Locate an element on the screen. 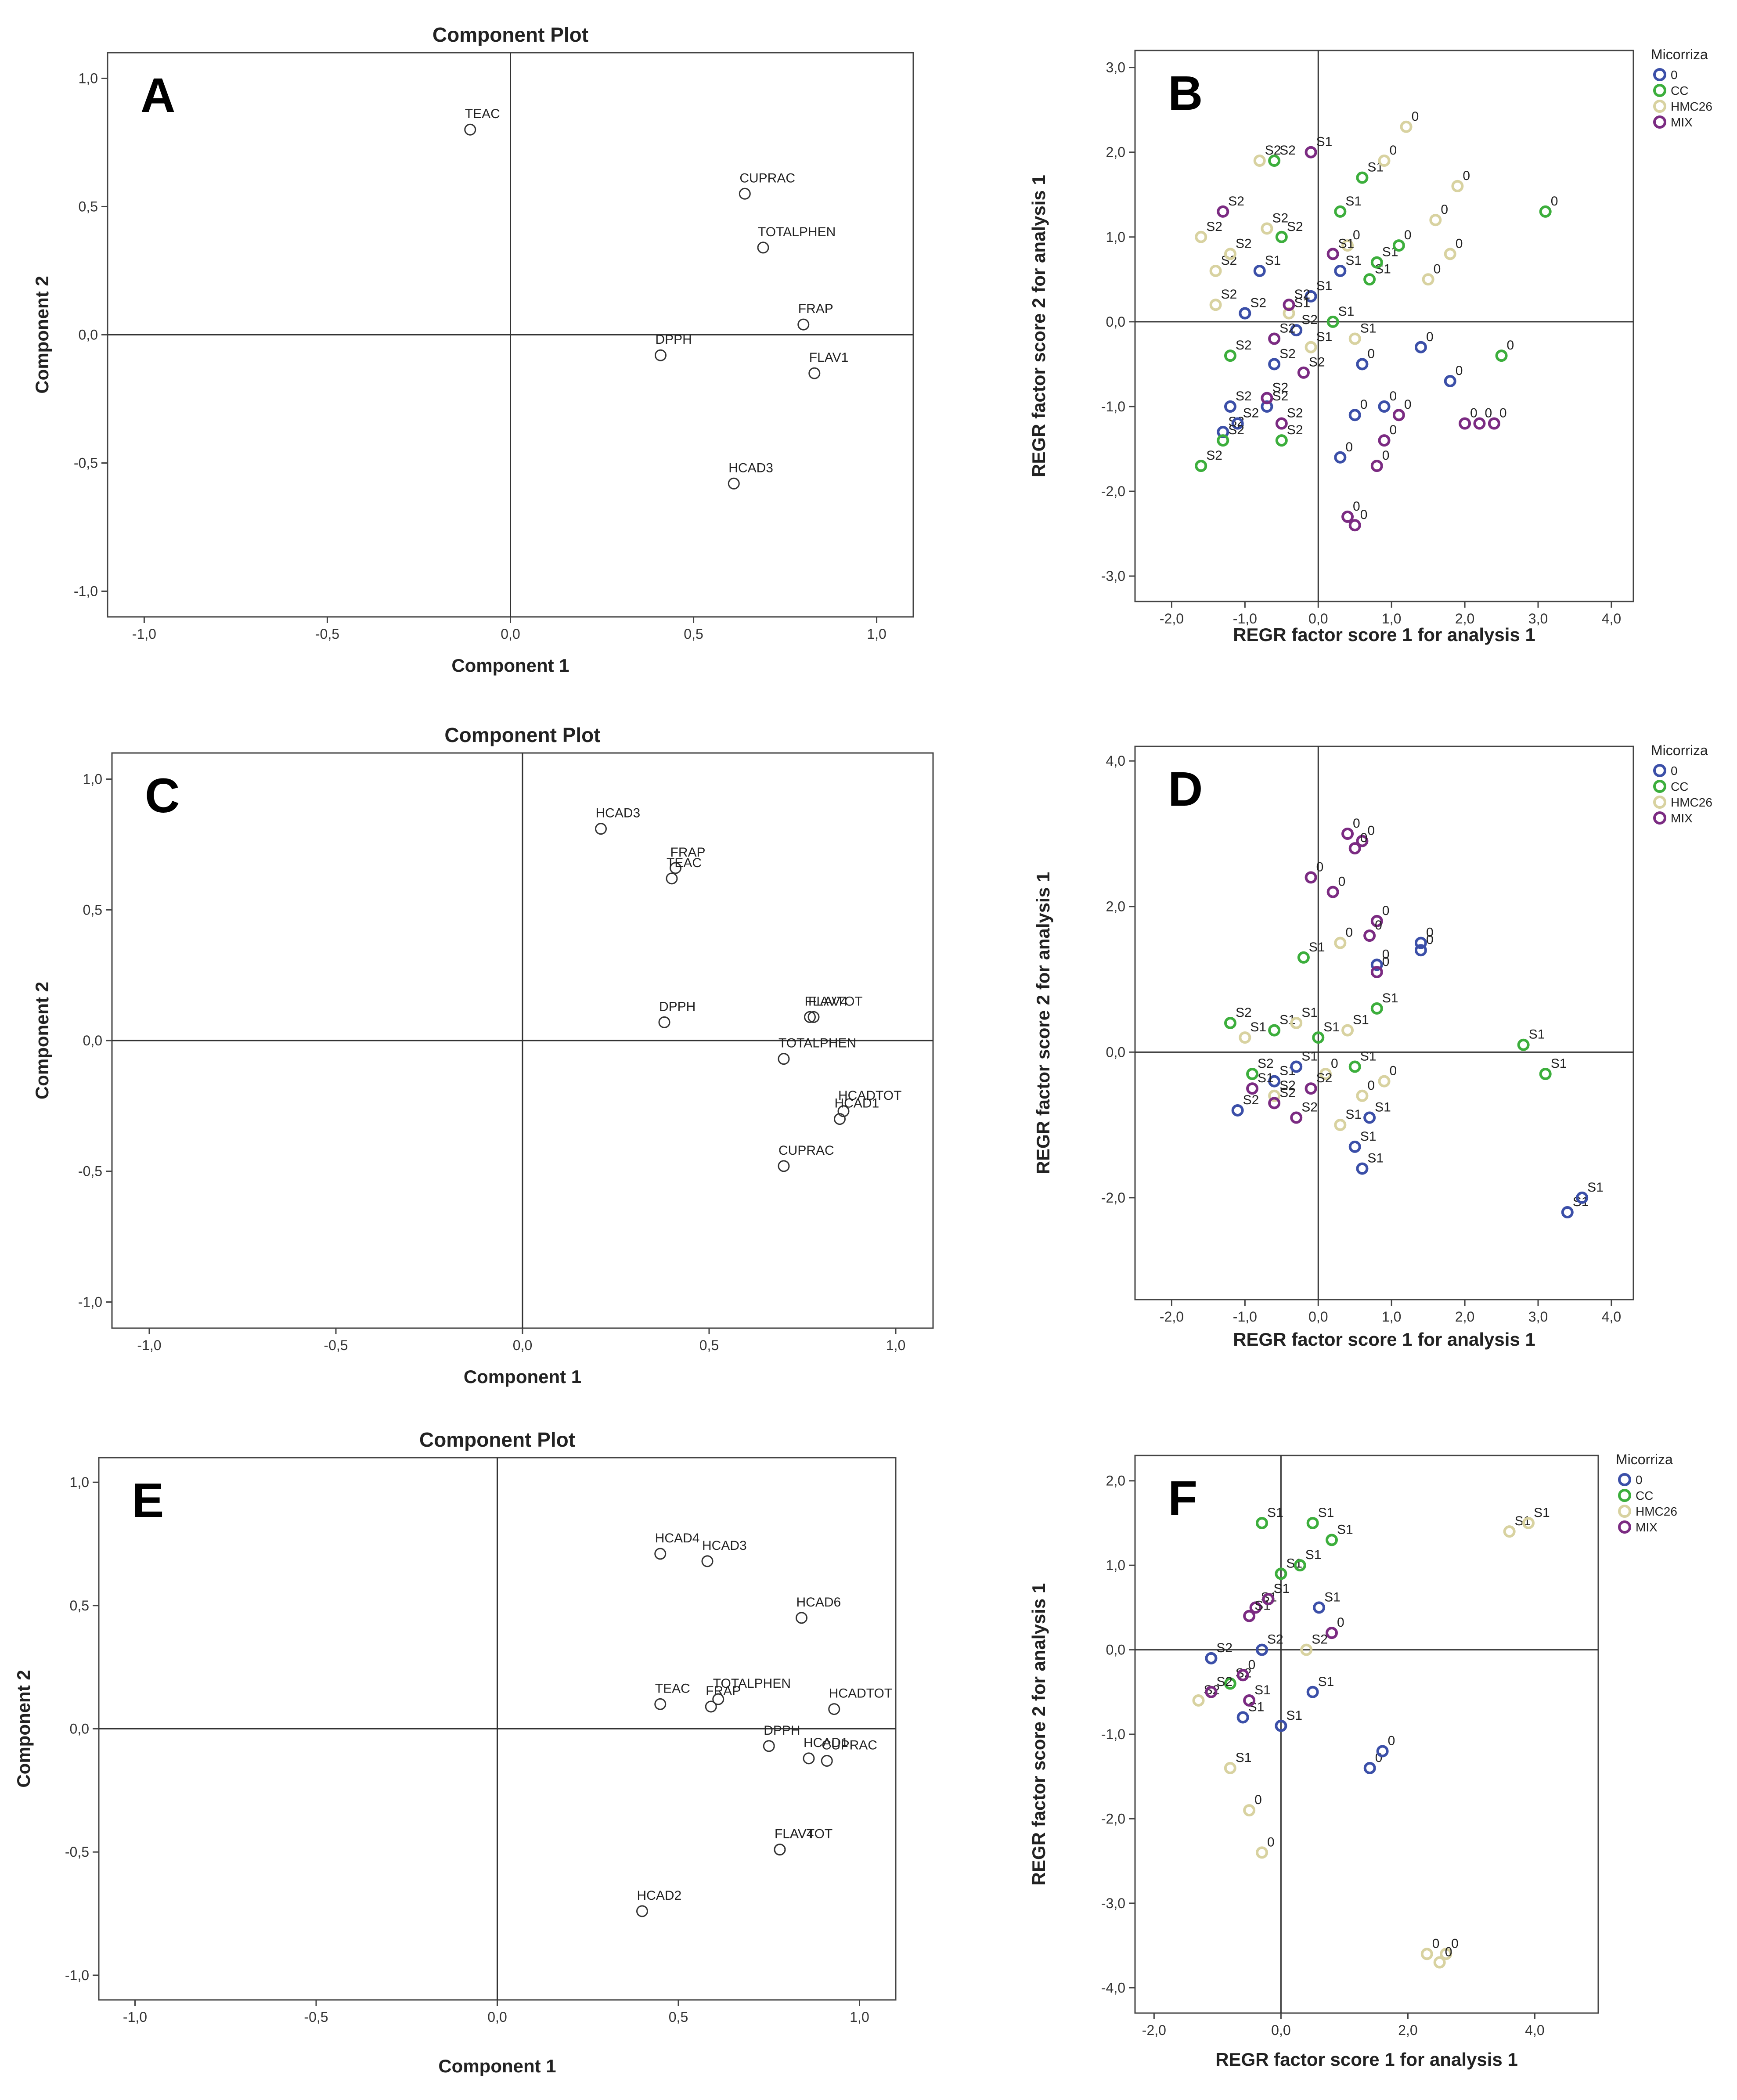  y-tick-label: 4,0 is located at coordinates (1115, 761).